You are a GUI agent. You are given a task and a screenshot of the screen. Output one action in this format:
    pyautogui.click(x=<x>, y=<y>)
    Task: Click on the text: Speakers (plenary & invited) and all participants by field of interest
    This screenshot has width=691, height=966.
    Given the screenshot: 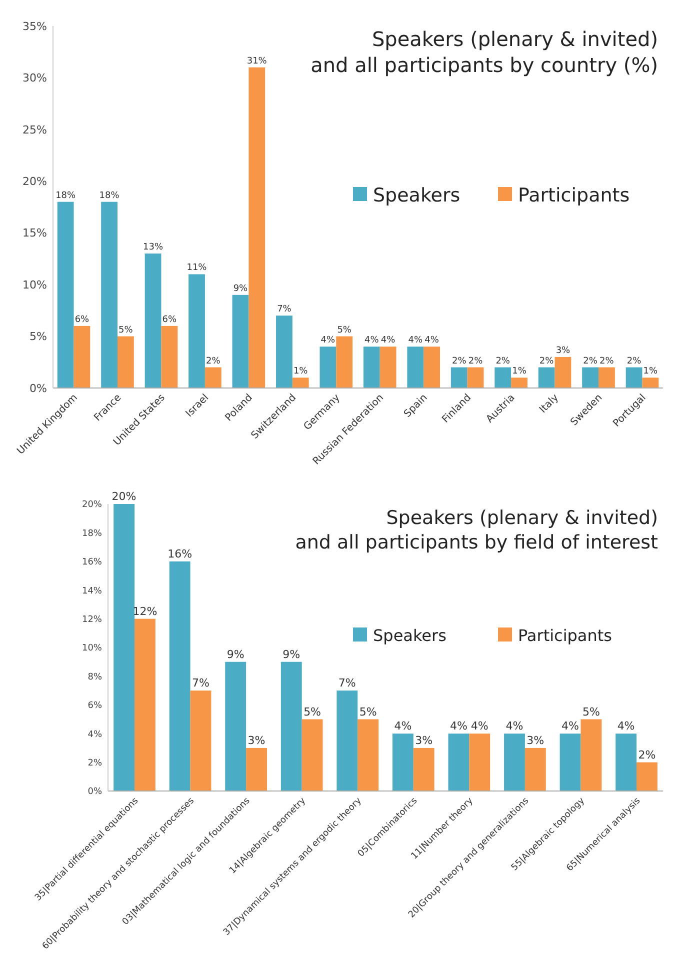 What is the action you would take?
    pyautogui.click(x=476, y=530)
    